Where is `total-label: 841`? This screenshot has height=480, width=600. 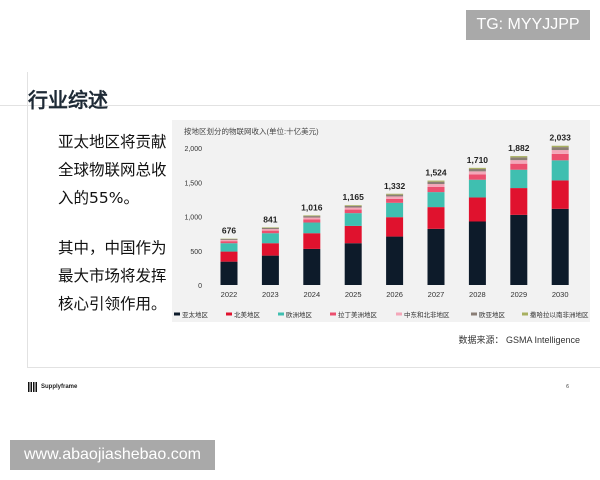 total-label: 841 is located at coordinates (270, 219).